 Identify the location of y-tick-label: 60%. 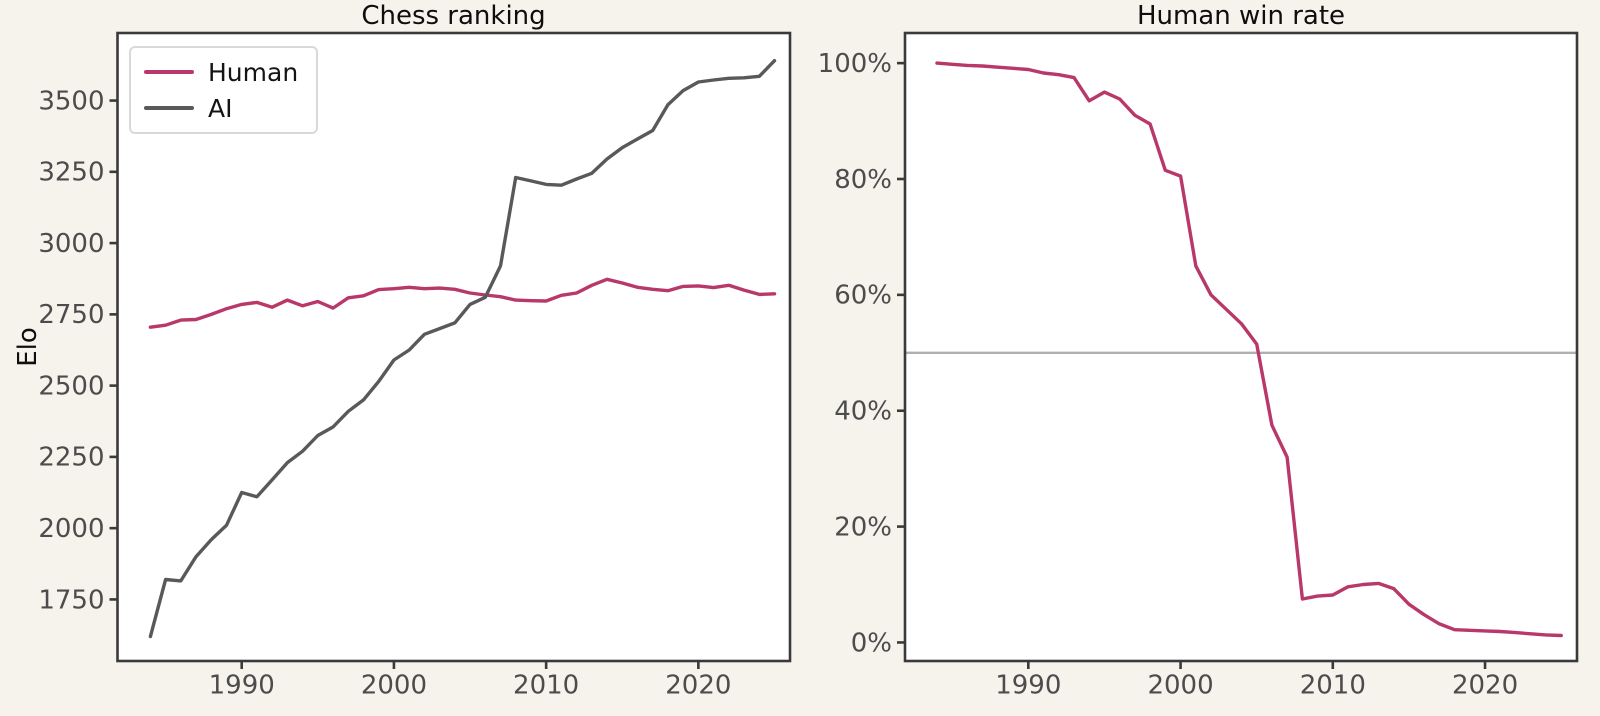
(863, 296).